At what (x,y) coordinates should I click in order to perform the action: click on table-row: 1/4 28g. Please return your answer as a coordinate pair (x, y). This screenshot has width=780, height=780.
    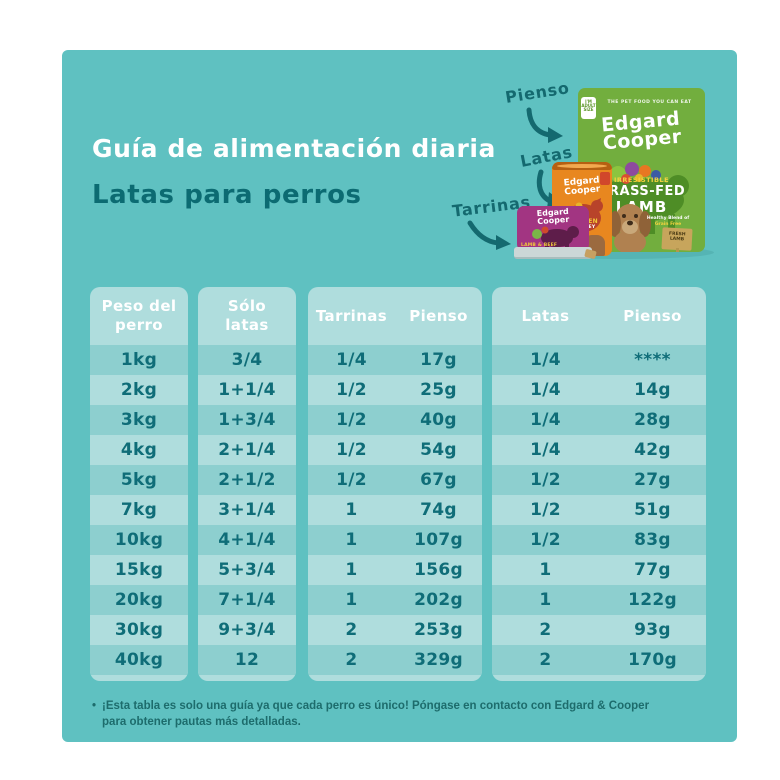
    Looking at the image, I should click on (599, 420).